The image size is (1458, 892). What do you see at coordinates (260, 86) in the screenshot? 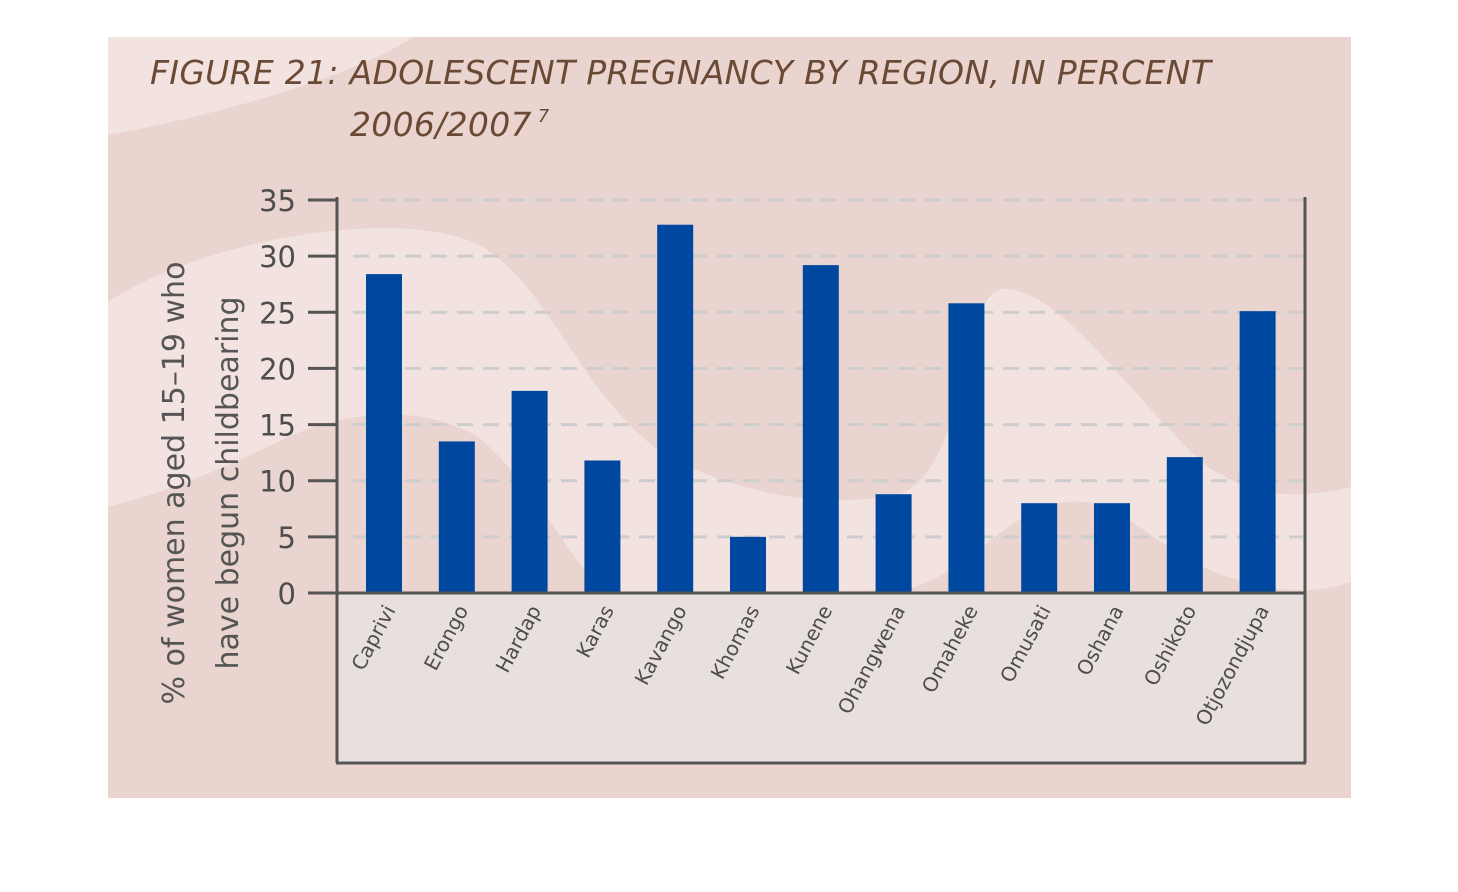
I see `wave-top-left` at bounding box center [260, 86].